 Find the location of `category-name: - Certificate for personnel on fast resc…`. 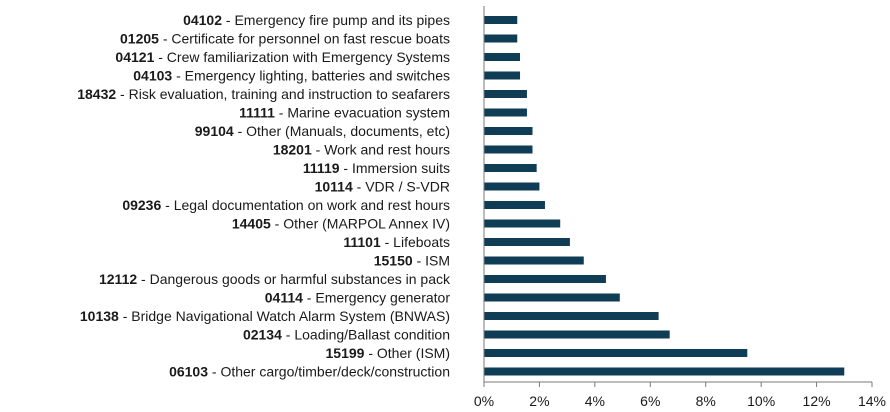

category-name: - Certificate for personnel on fast resc… is located at coordinates (304, 39).